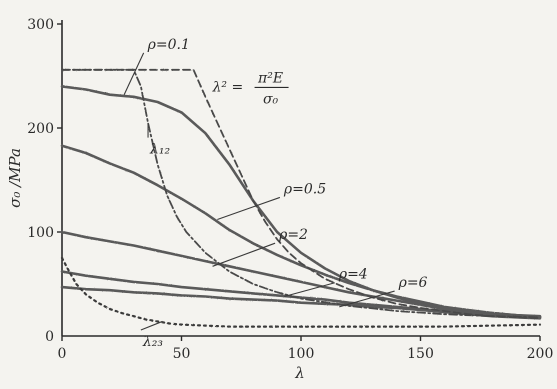 The height and width of the screenshot is (389, 557). What do you see at coordinates (134, 73) in the screenshot?
I see `annotation-leader-rho01` at bounding box center [134, 73].